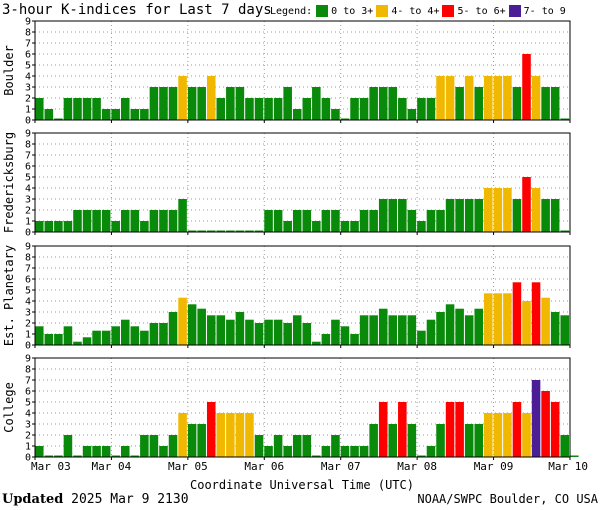  Describe the element at coordinates (9, 295) in the screenshot. I see `panel-label: Est. Planetary` at that location.